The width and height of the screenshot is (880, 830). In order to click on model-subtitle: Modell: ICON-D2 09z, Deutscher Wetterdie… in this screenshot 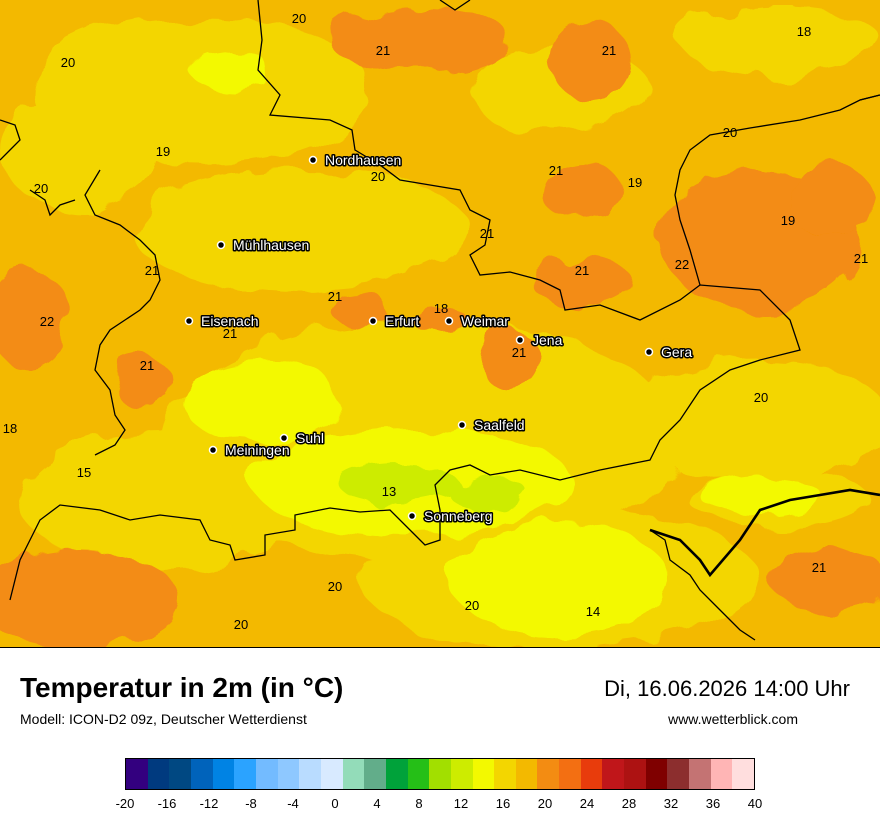, I will do `click(163, 719)`.